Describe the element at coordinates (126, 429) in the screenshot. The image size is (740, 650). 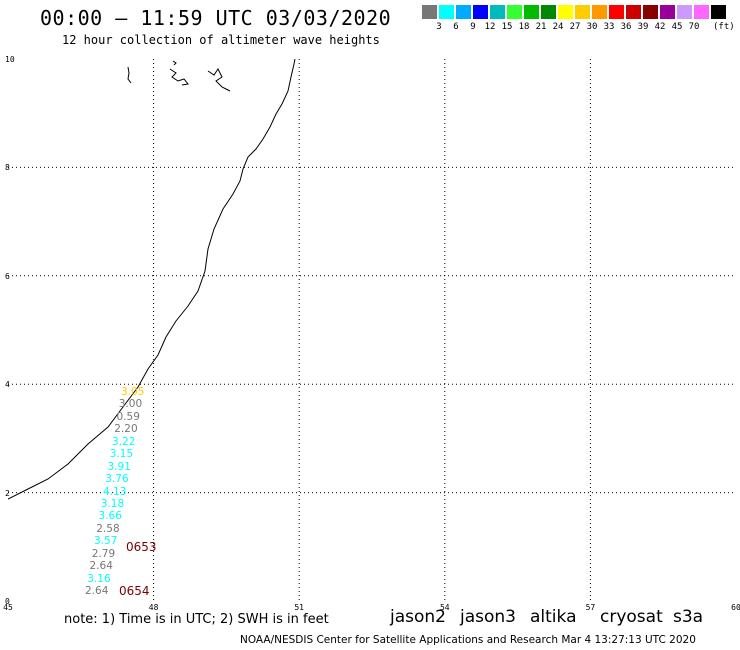
I see `wave-height-value: 2.20` at that location.